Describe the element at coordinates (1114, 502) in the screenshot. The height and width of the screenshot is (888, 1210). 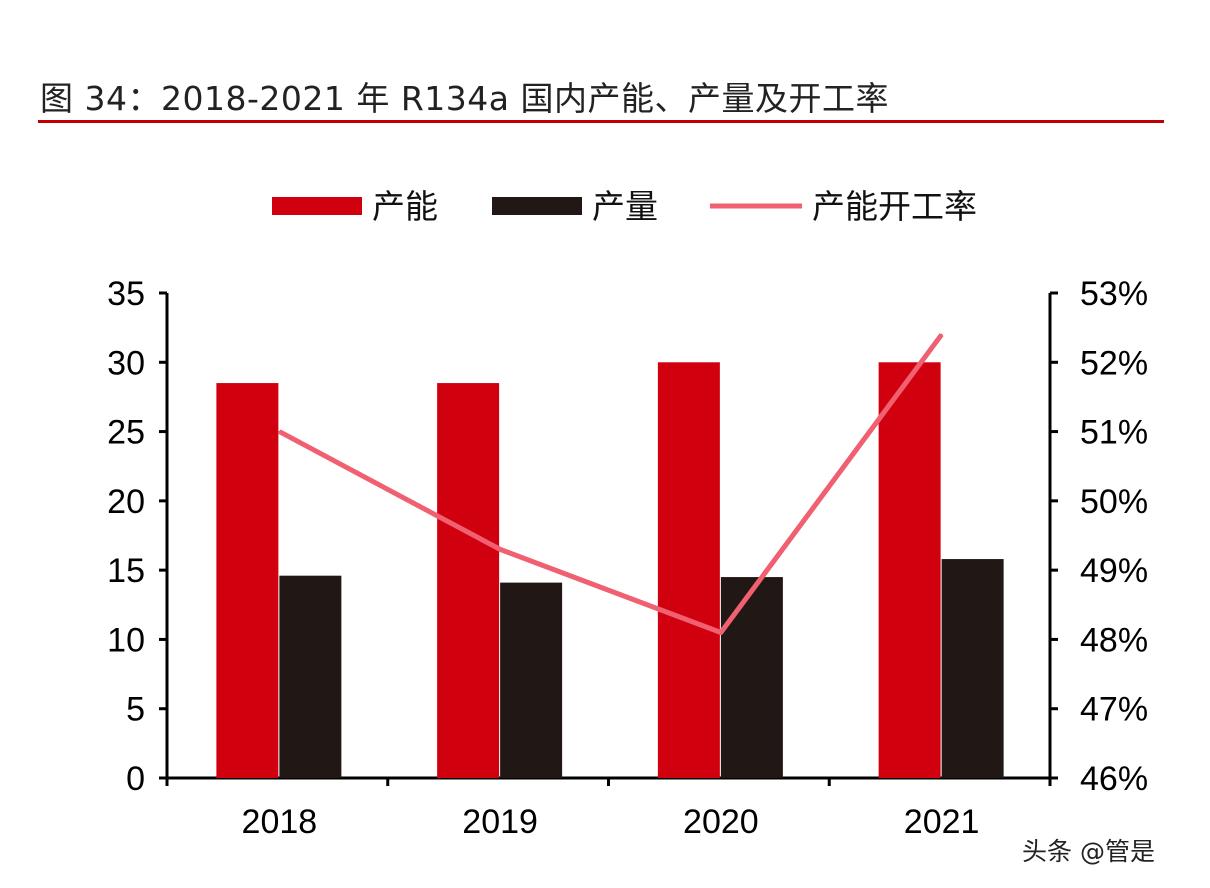
I see `right-tick-label: 50%` at that location.